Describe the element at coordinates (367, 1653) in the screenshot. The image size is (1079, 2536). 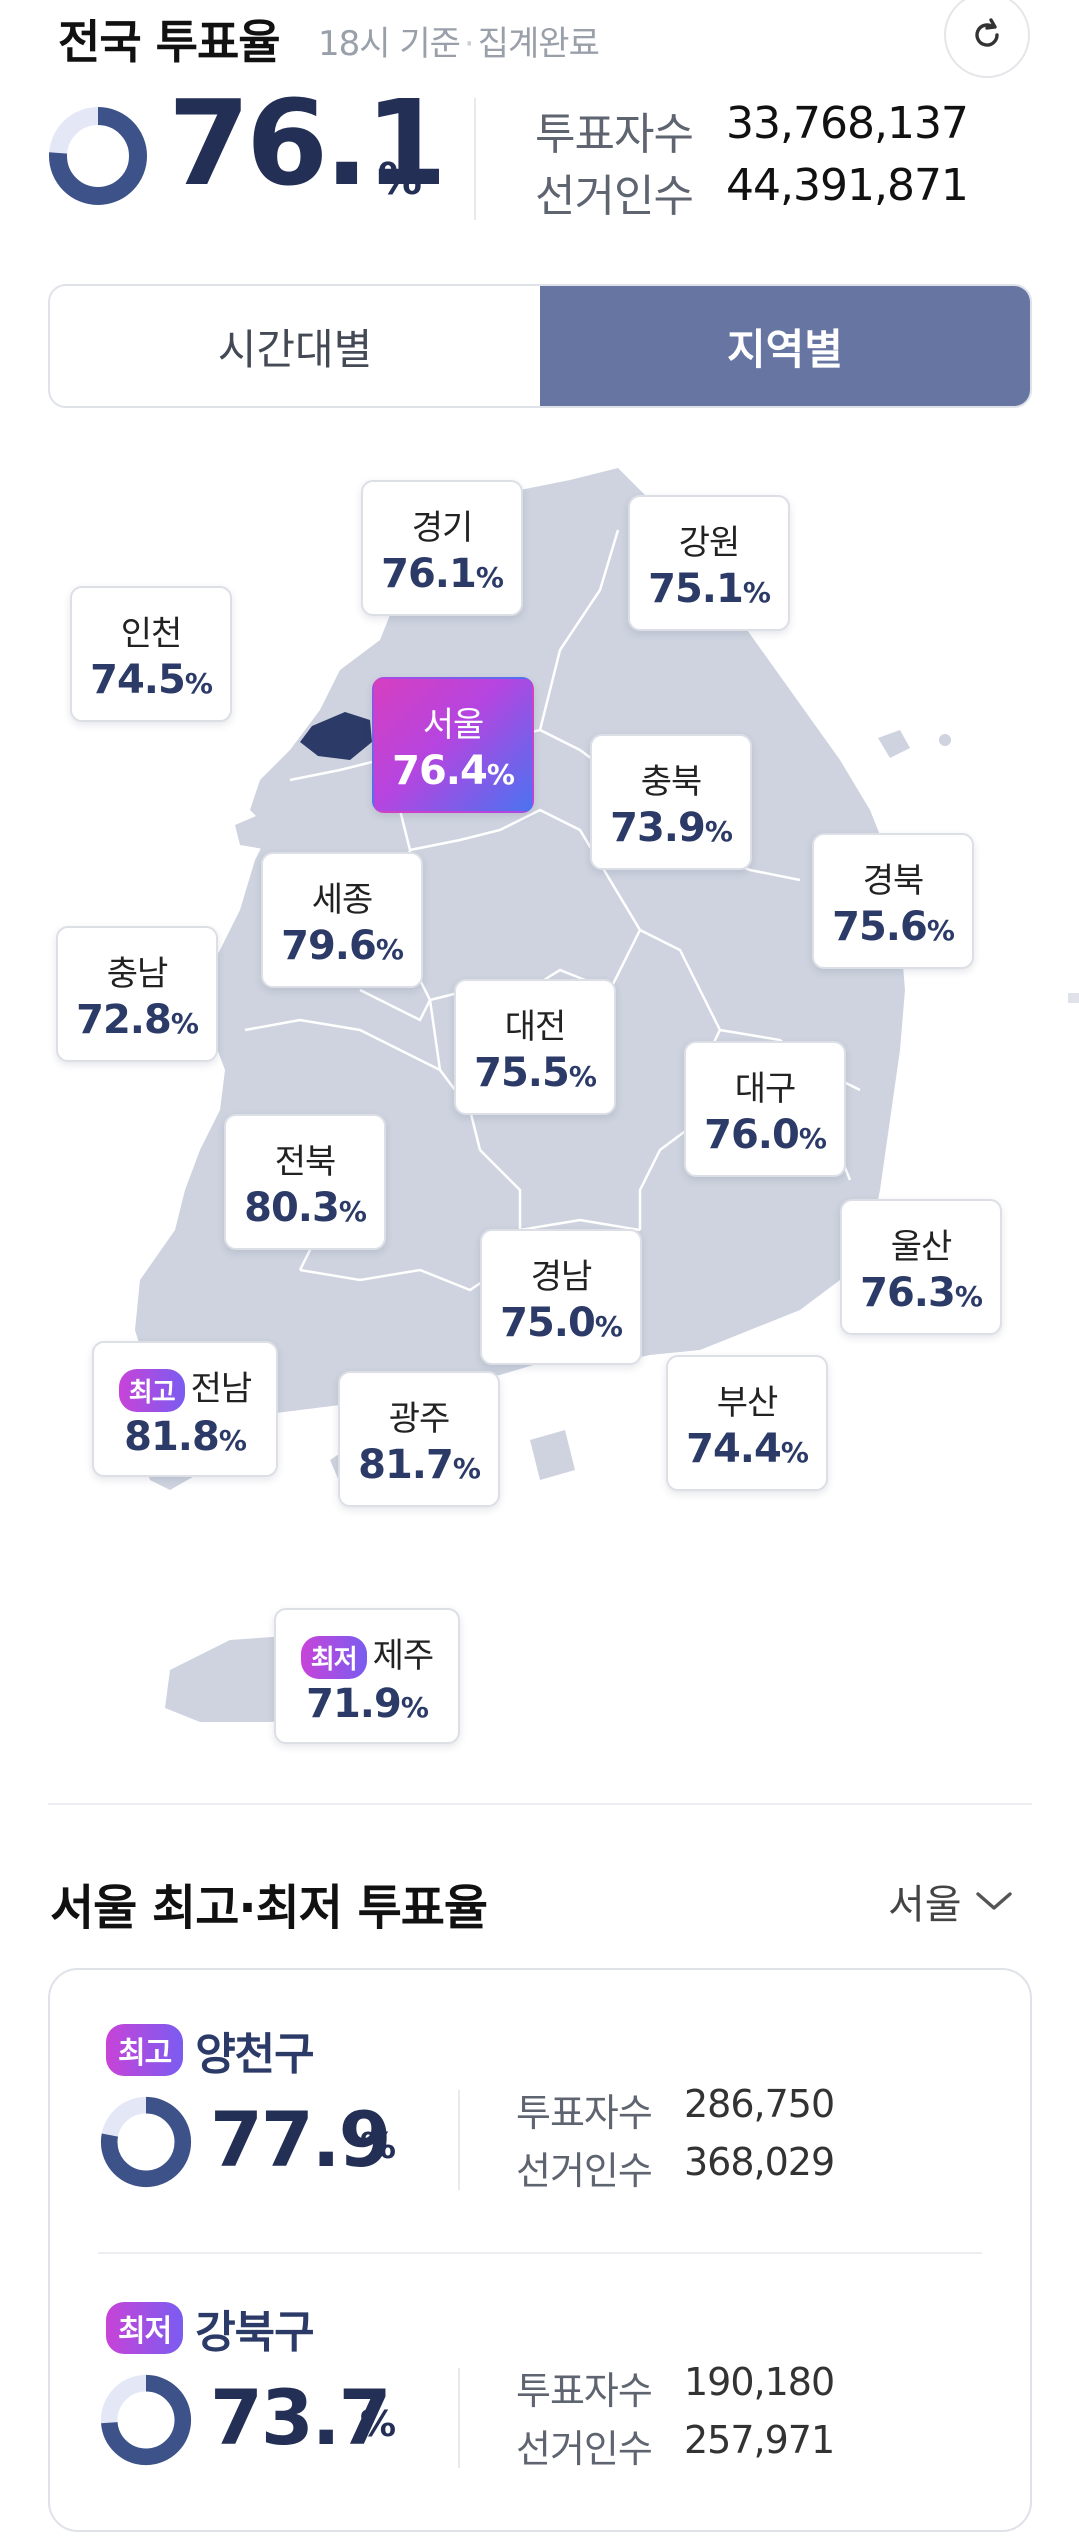
I see `region-name-line: 최저 제주` at that location.